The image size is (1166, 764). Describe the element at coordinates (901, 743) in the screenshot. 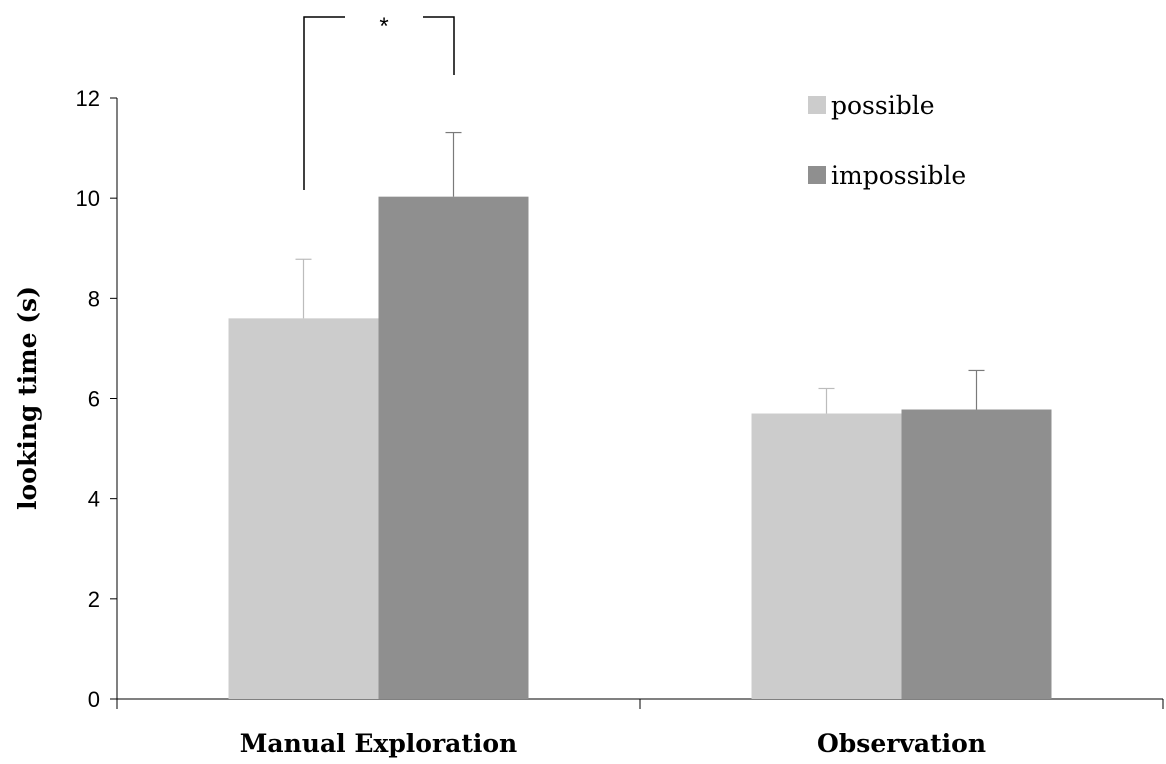

I see `category-label: Observation` at that location.